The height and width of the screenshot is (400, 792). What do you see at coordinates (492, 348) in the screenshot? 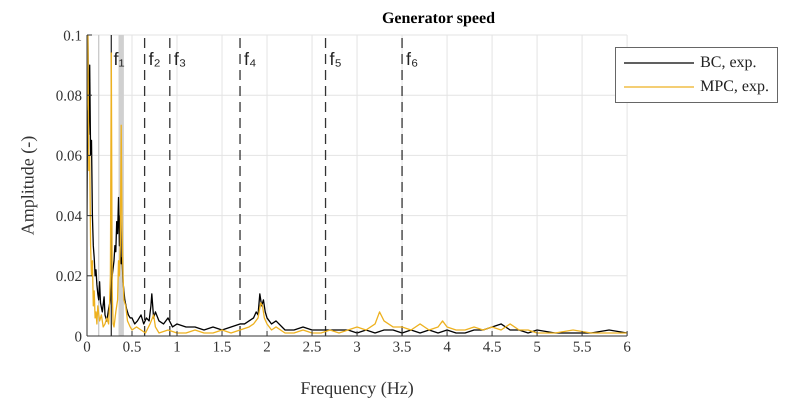
I see `x-tick-label: 4.5` at bounding box center [492, 348].